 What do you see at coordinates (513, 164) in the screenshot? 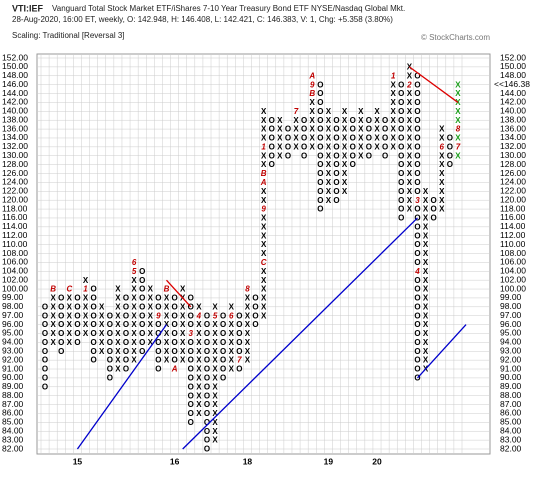
I see `y-tick-label: 128.00` at bounding box center [513, 164].